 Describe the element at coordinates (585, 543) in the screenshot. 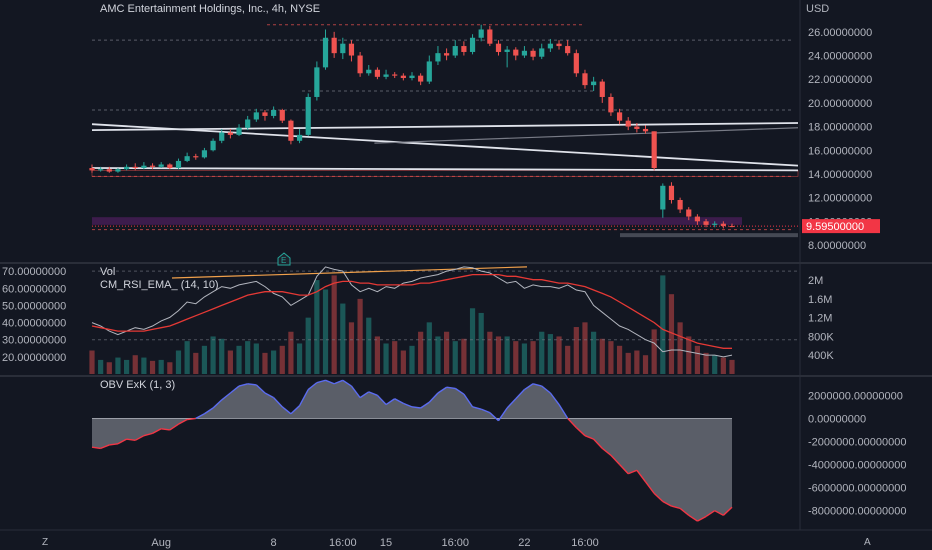

I see `time-tick-label: 16:00` at that location.